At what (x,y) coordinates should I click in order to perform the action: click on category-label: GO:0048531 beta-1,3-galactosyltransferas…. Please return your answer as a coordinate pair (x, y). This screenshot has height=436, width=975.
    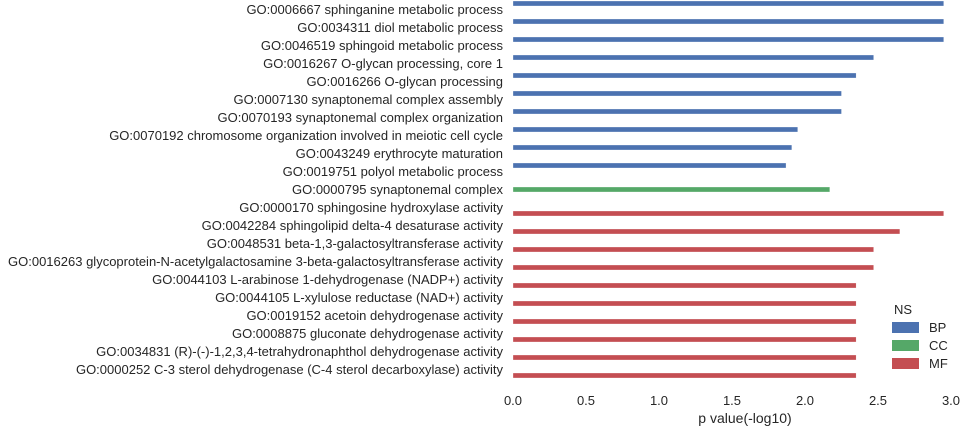
    Looking at the image, I should click on (355, 243).